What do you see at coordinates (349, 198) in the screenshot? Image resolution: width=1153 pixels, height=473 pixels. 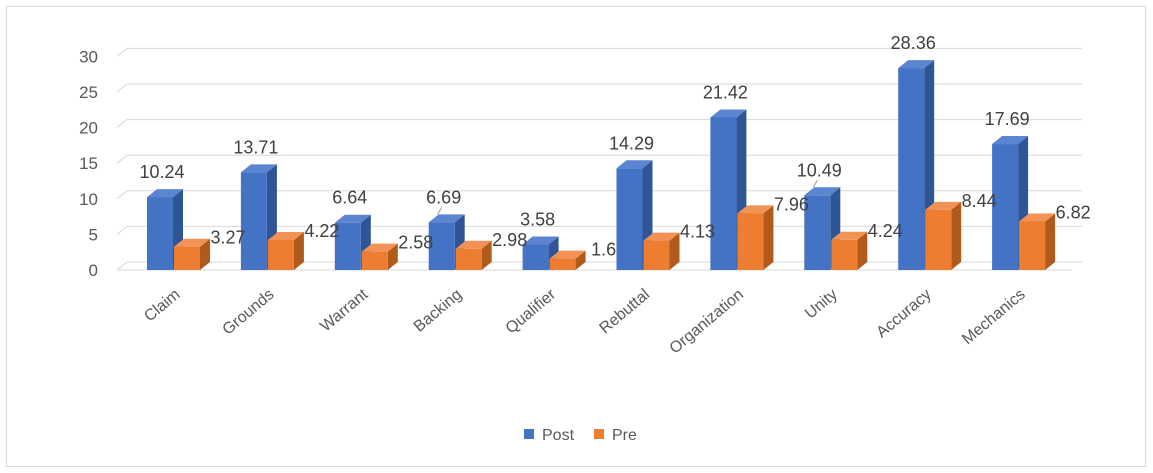 I see `data-label-post: 6.64` at bounding box center [349, 198].